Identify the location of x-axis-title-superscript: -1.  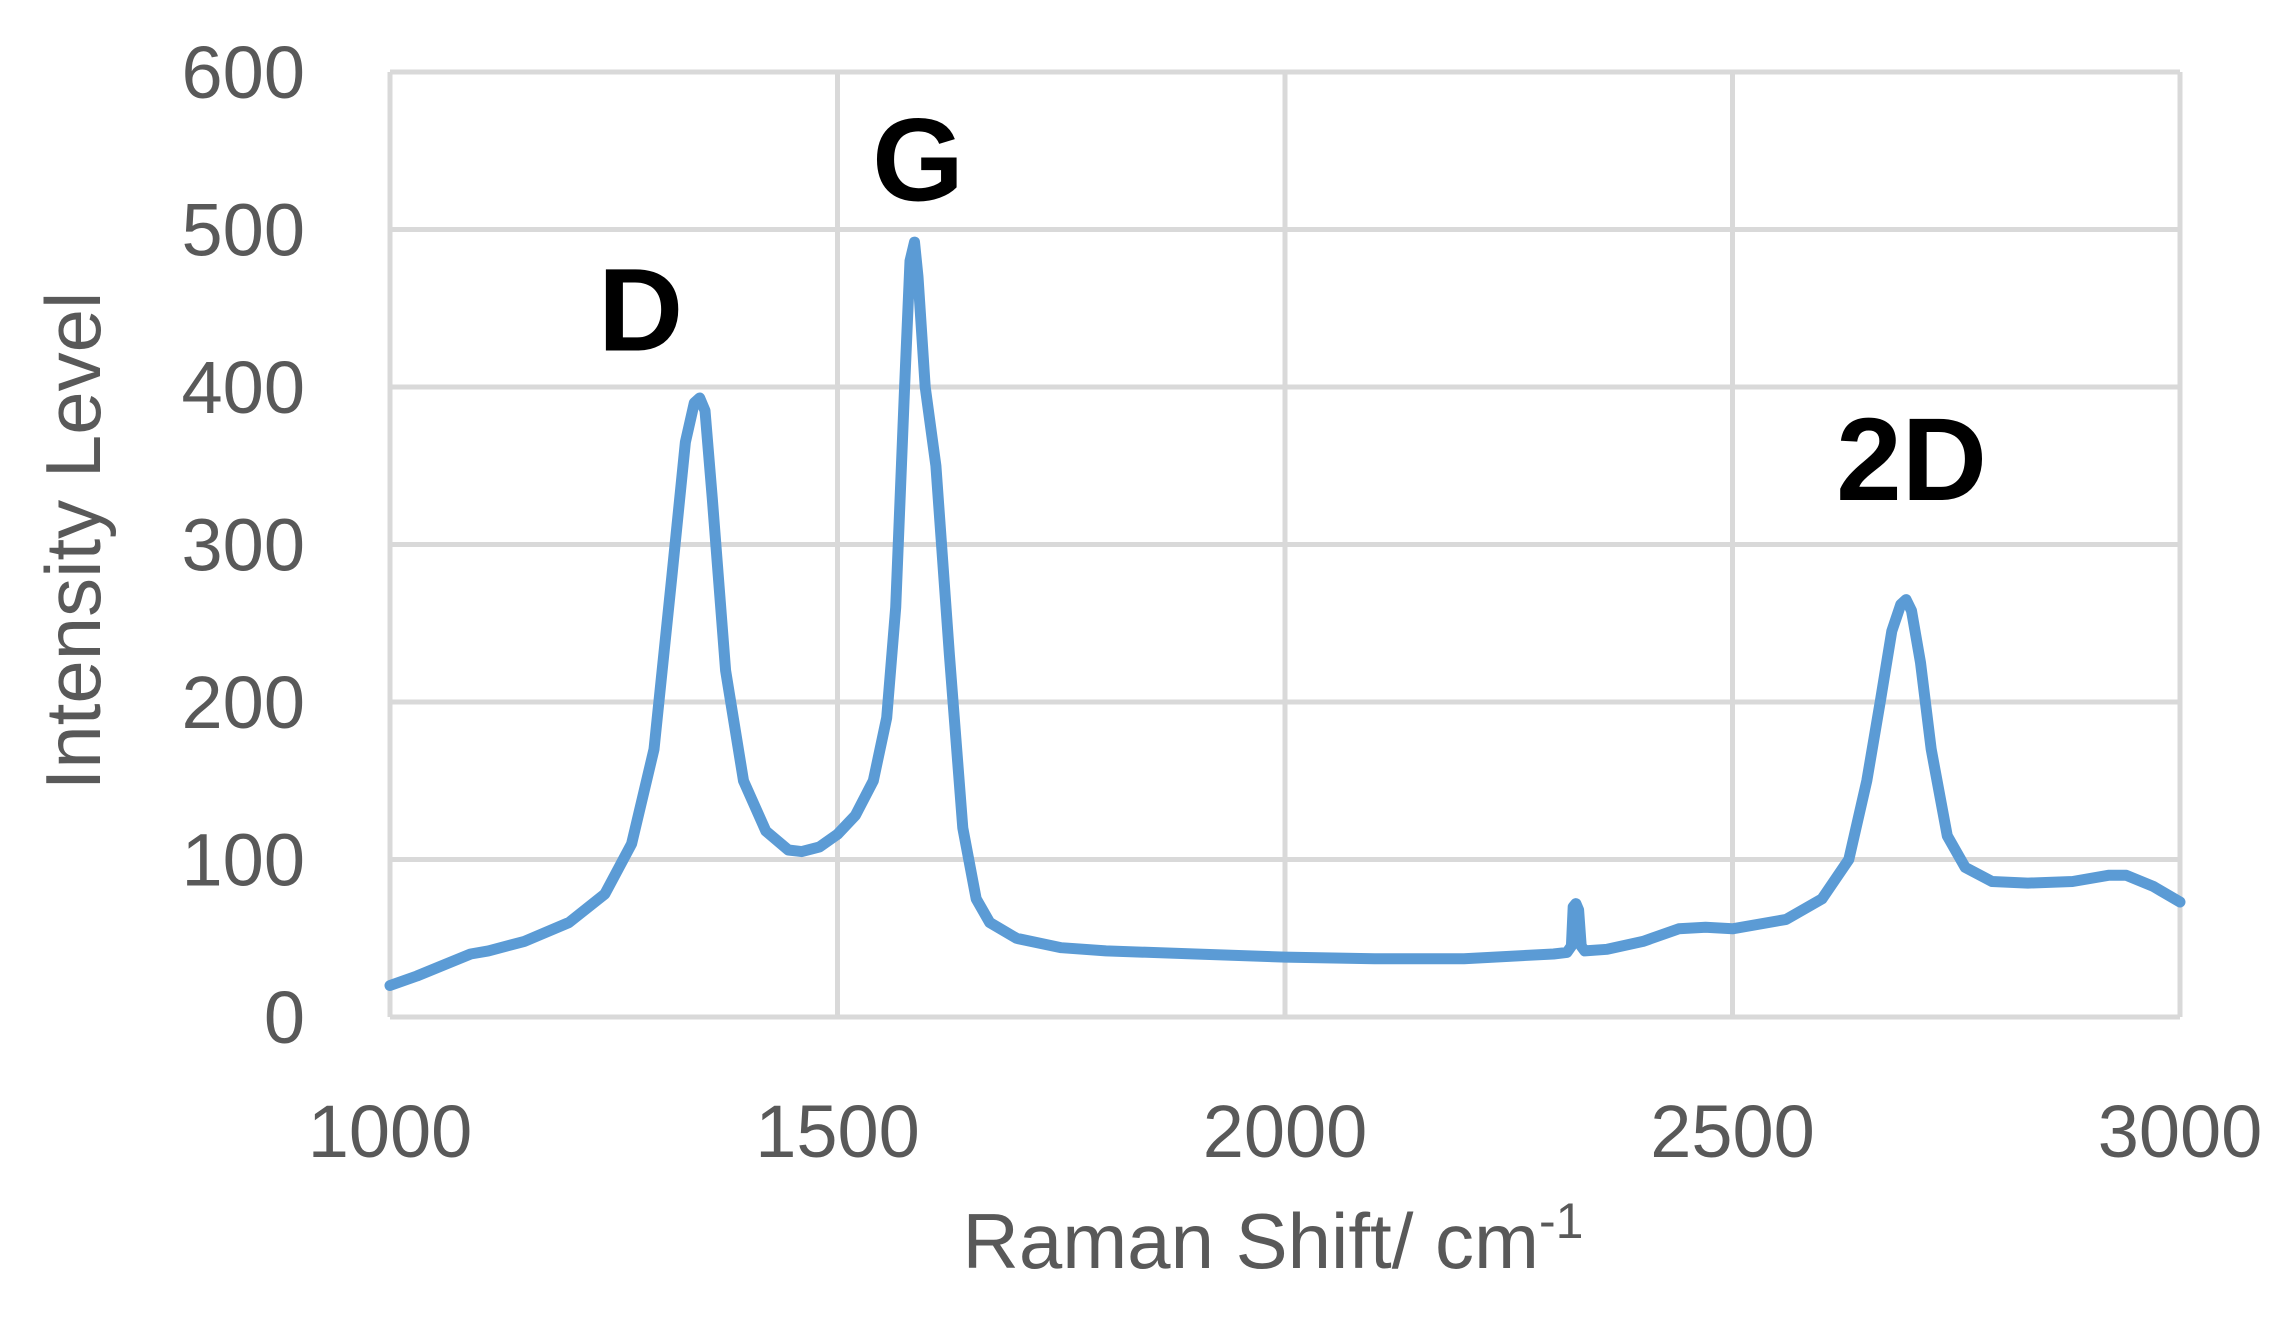
(1561, 1221).